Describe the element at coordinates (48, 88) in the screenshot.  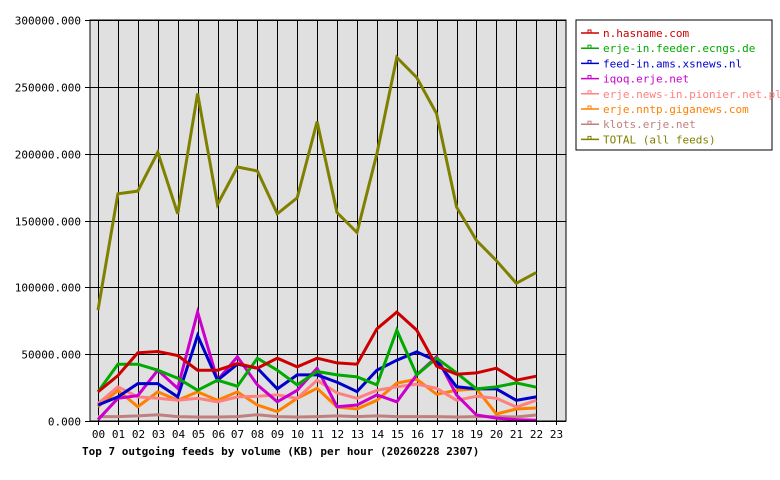
I see `y-tick-label: 250000.000` at that location.